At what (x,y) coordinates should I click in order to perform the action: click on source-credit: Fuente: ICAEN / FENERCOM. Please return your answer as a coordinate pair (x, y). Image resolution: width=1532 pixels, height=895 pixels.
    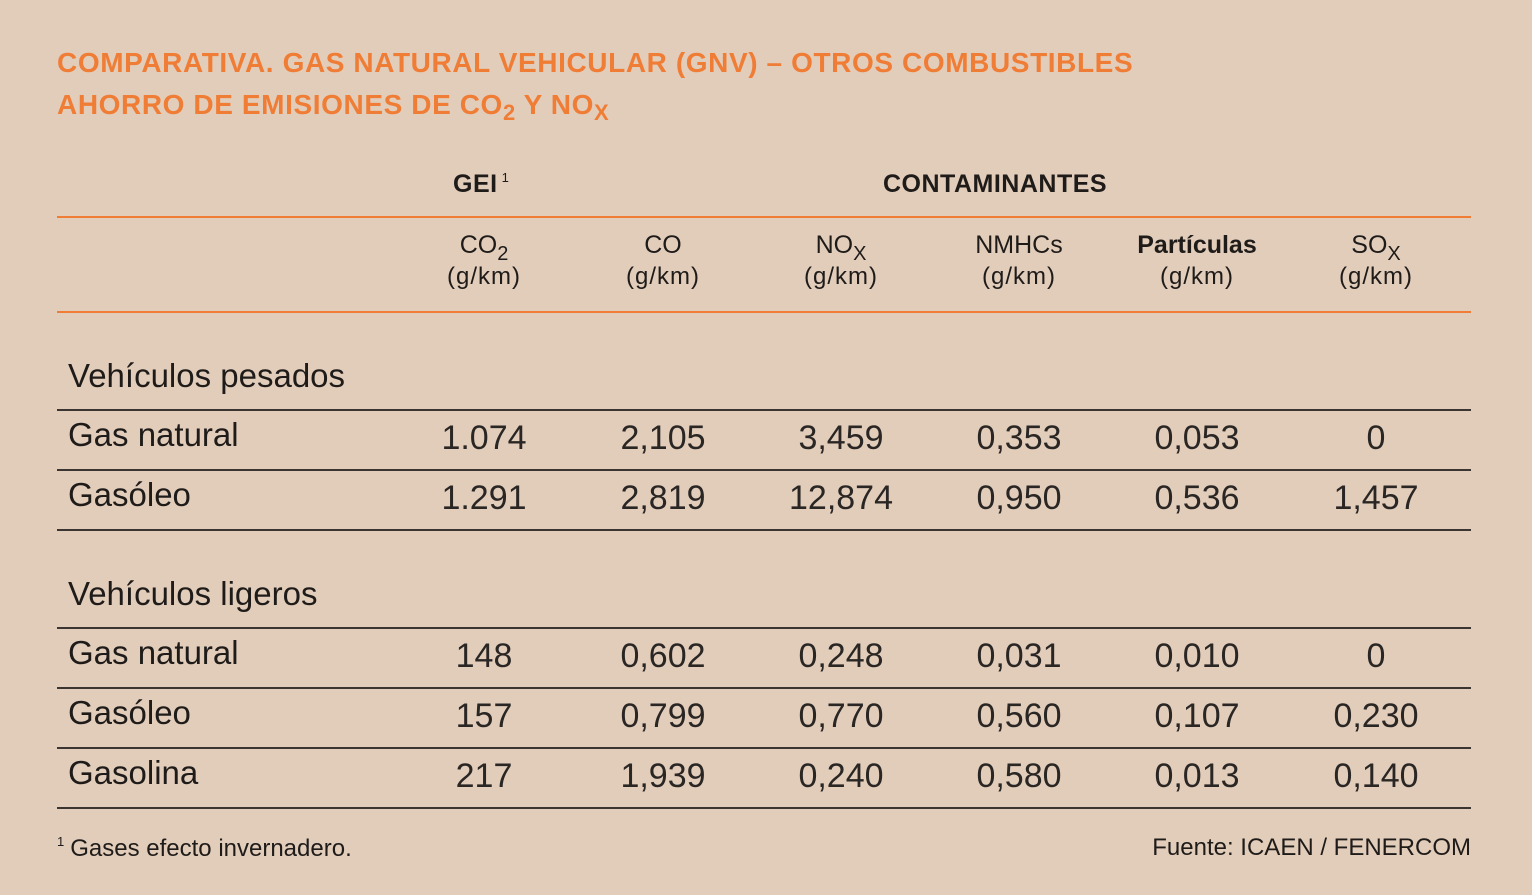
    Looking at the image, I should click on (1311, 847).